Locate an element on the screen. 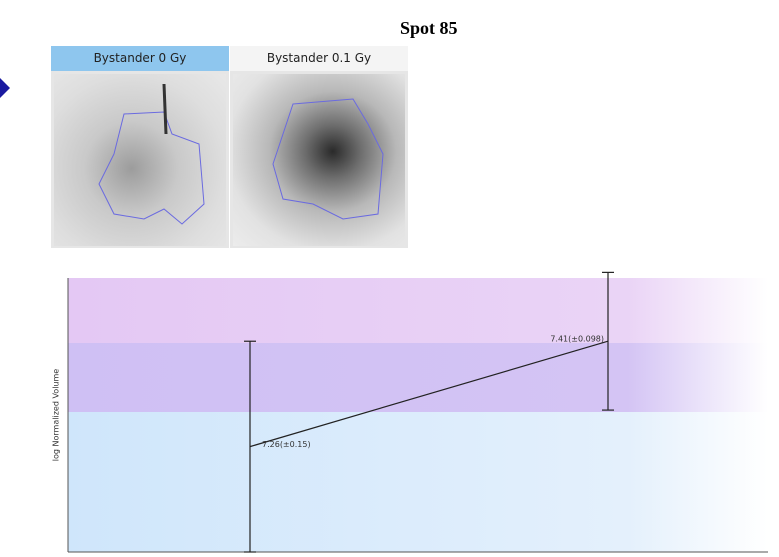  value-label: 7.26(±0.15) is located at coordinates (286, 444).